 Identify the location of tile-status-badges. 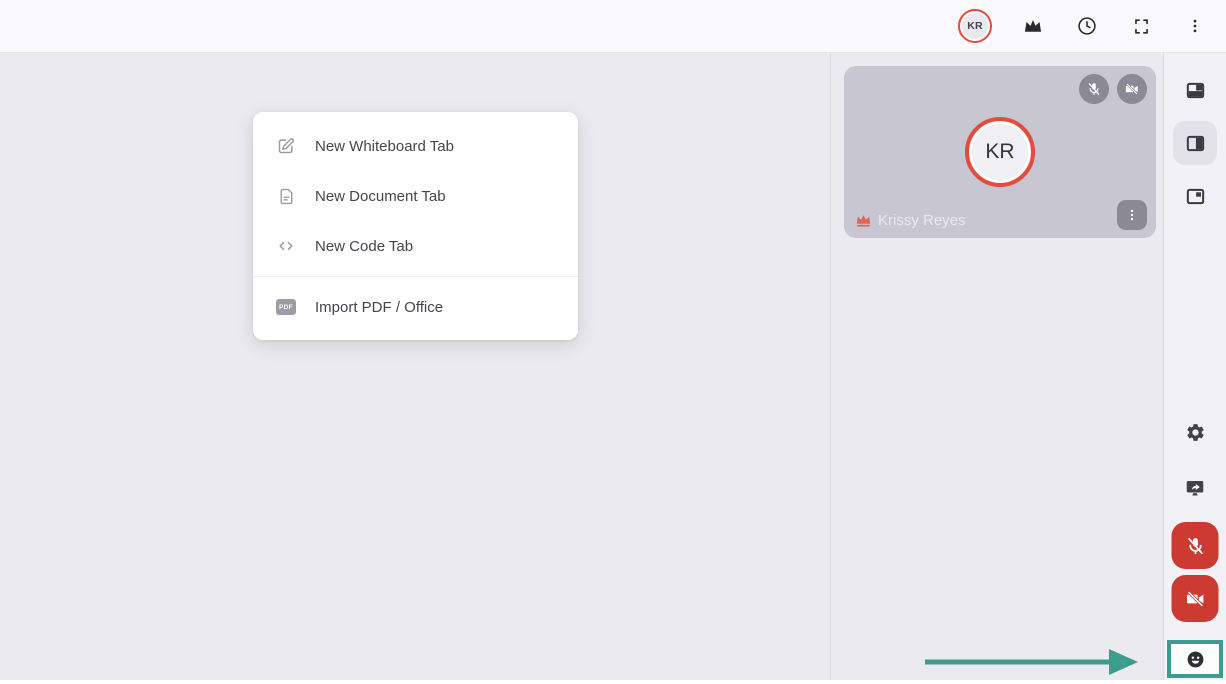
(1113, 89).